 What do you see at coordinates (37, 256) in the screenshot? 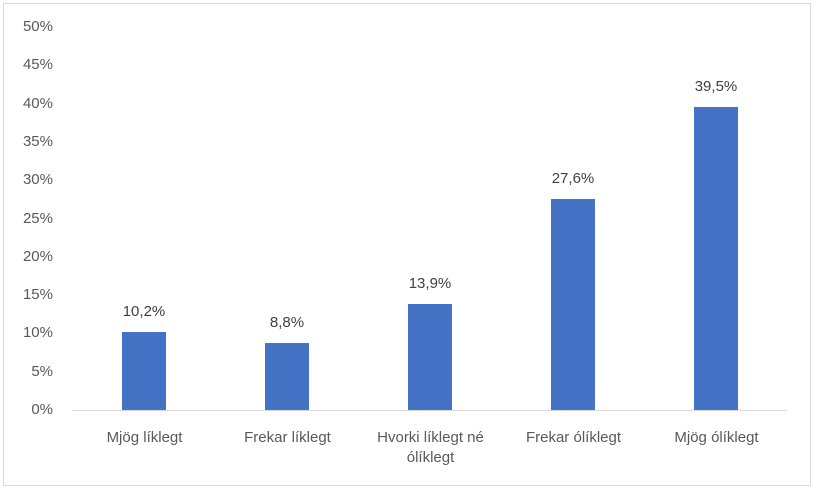
I see `y-tick-label: 20%` at bounding box center [37, 256].